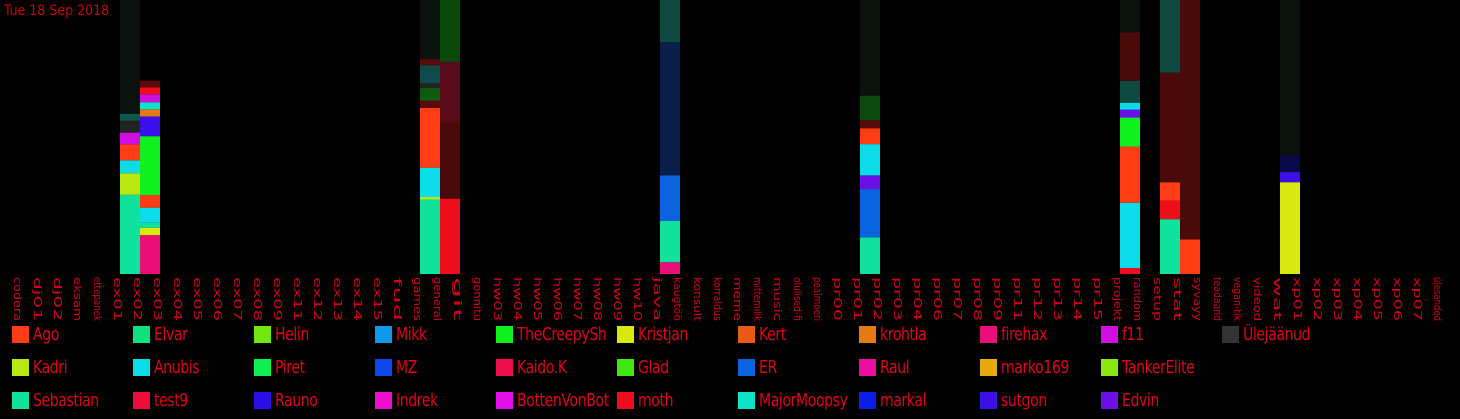  What do you see at coordinates (317, 299) in the screenshot?
I see `x-tick-label: ex12` at bounding box center [317, 299].